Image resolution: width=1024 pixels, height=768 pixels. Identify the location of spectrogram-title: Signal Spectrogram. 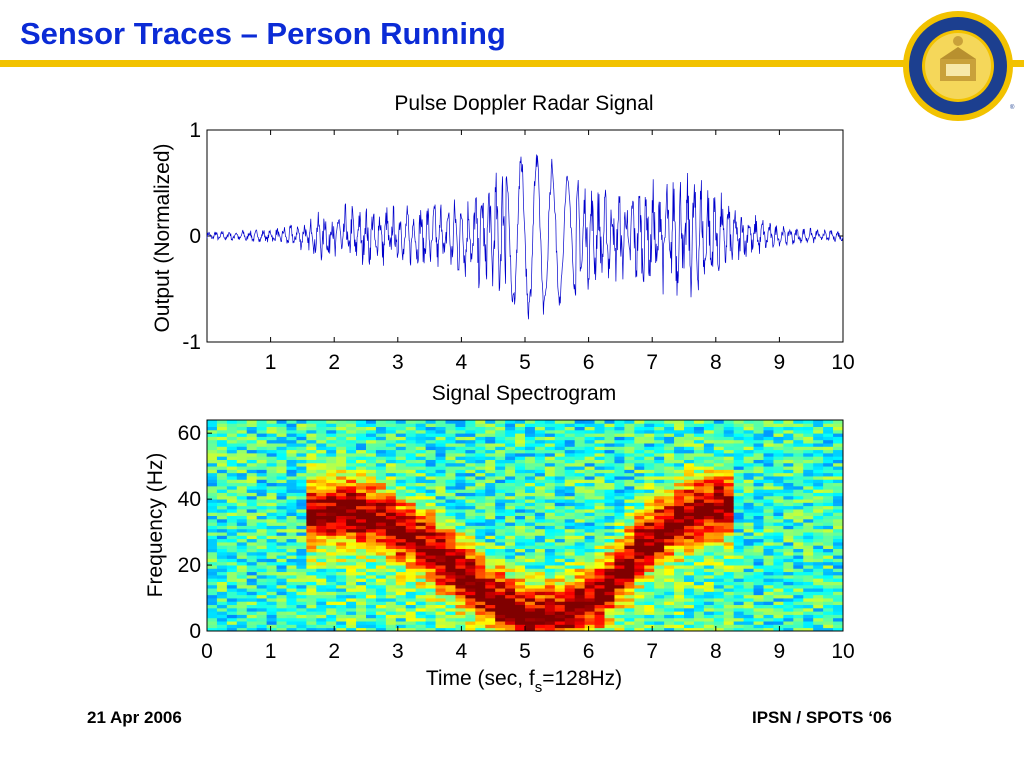
(524, 393).